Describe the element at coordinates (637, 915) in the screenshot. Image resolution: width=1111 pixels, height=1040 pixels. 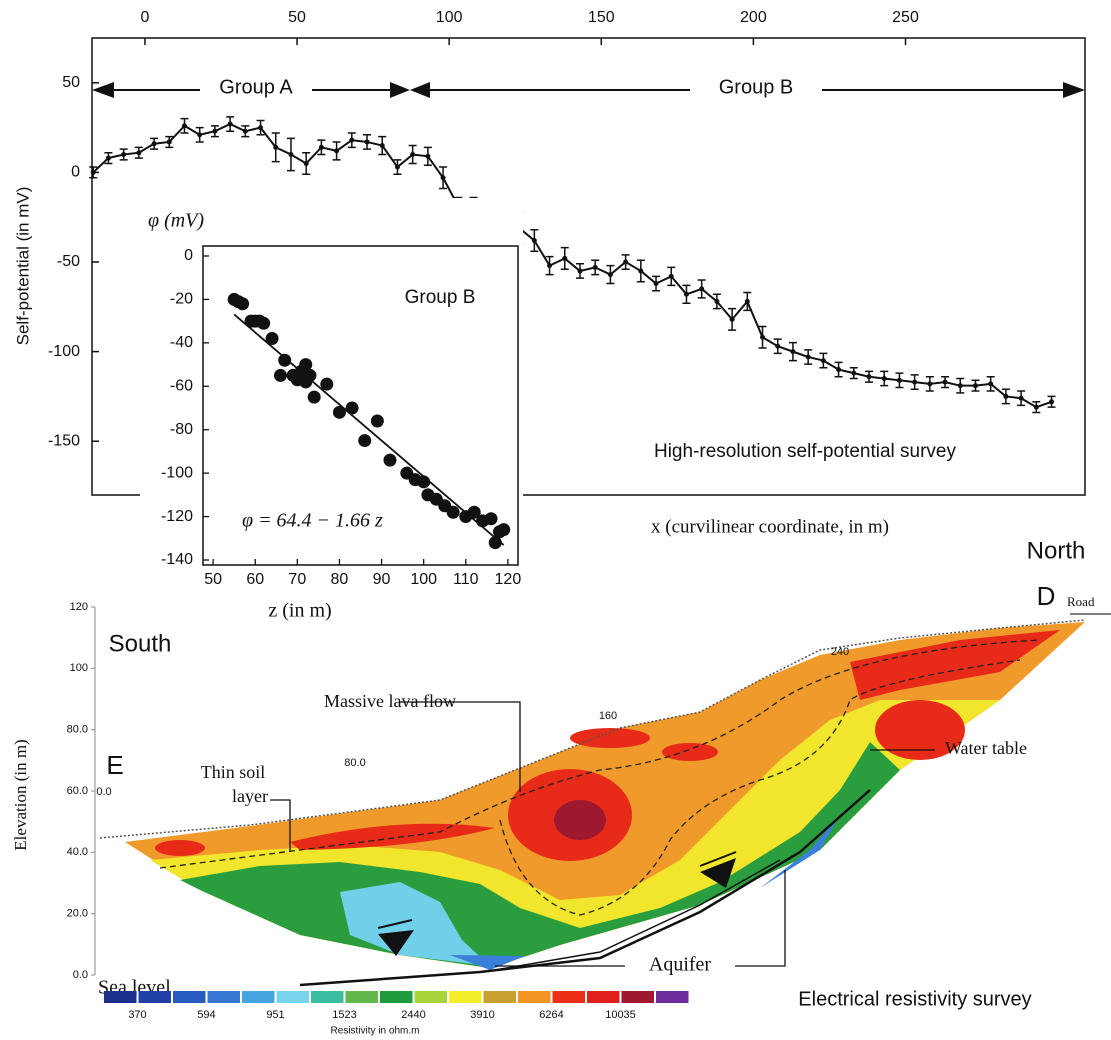
I see `aquifer-boundary` at that location.